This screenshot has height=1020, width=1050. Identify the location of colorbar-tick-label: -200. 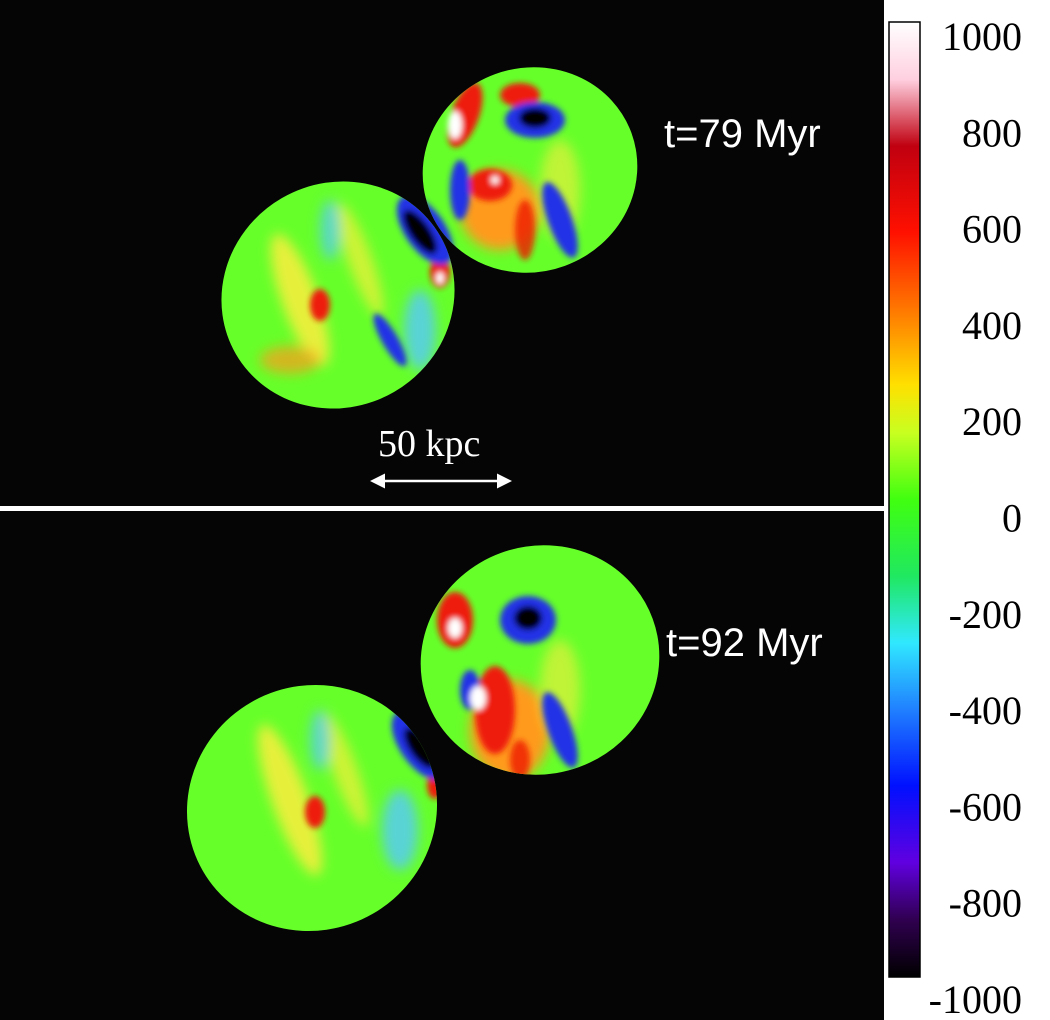
(985, 614).